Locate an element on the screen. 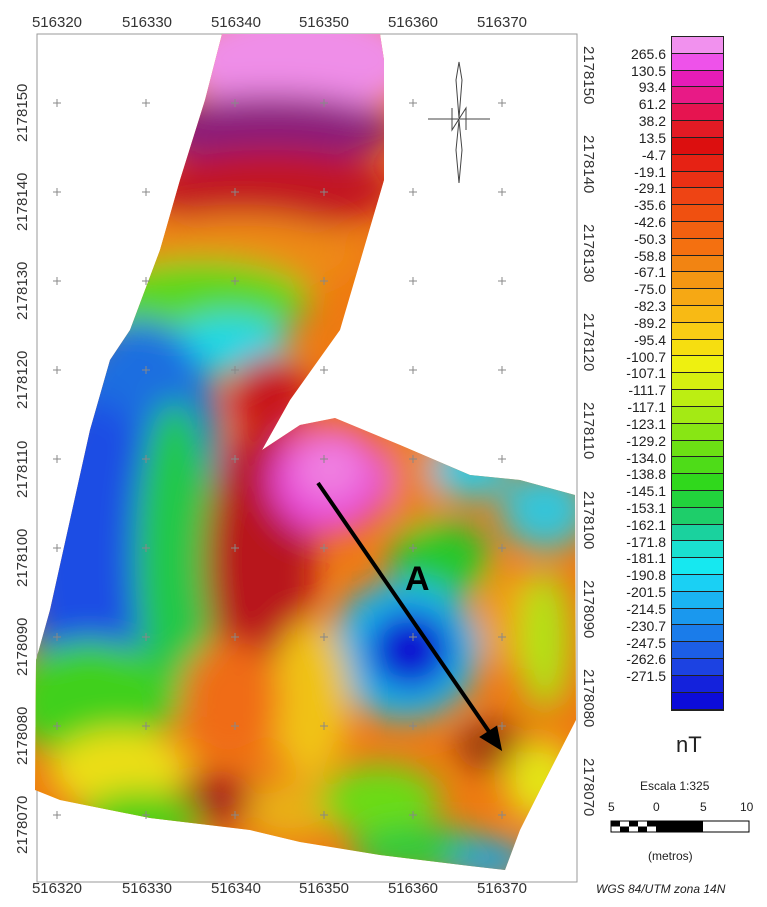  y-tick-left: 2178120 is located at coordinates (22, 379).